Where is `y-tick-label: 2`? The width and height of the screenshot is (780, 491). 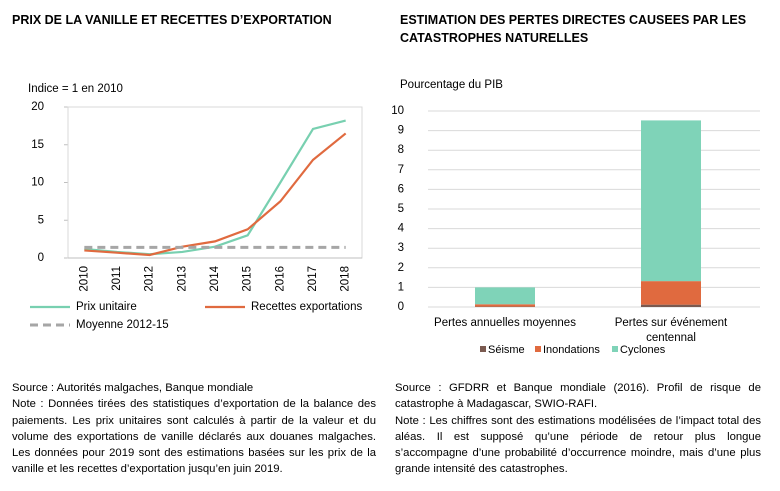 y-tick-label: 2 is located at coordinates (401, 268).